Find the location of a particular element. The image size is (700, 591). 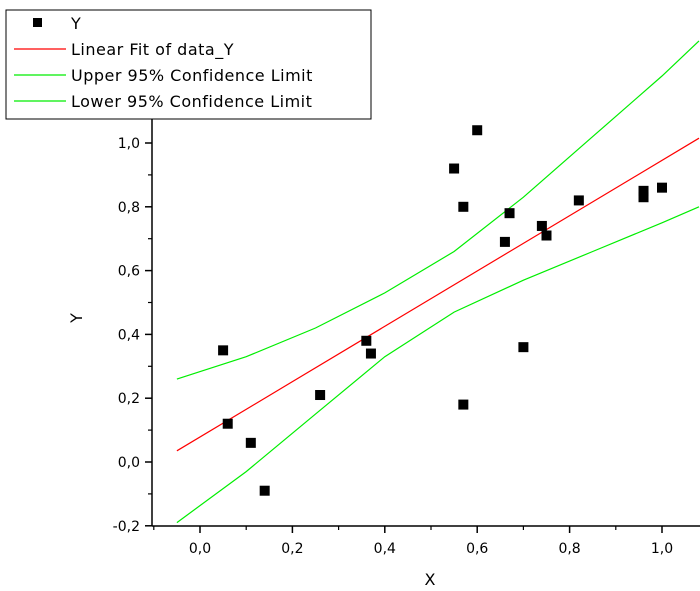

x-tick-label: 0,0 is located at coordinates (200, 549).